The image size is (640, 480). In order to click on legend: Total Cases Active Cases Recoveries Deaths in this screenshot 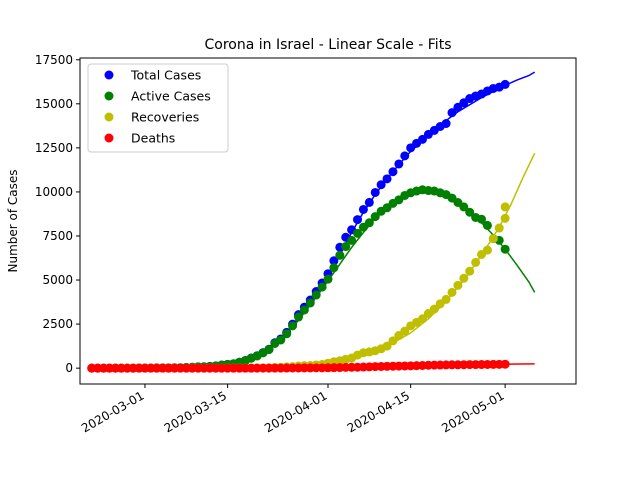, I will do `click(158, 108)`.